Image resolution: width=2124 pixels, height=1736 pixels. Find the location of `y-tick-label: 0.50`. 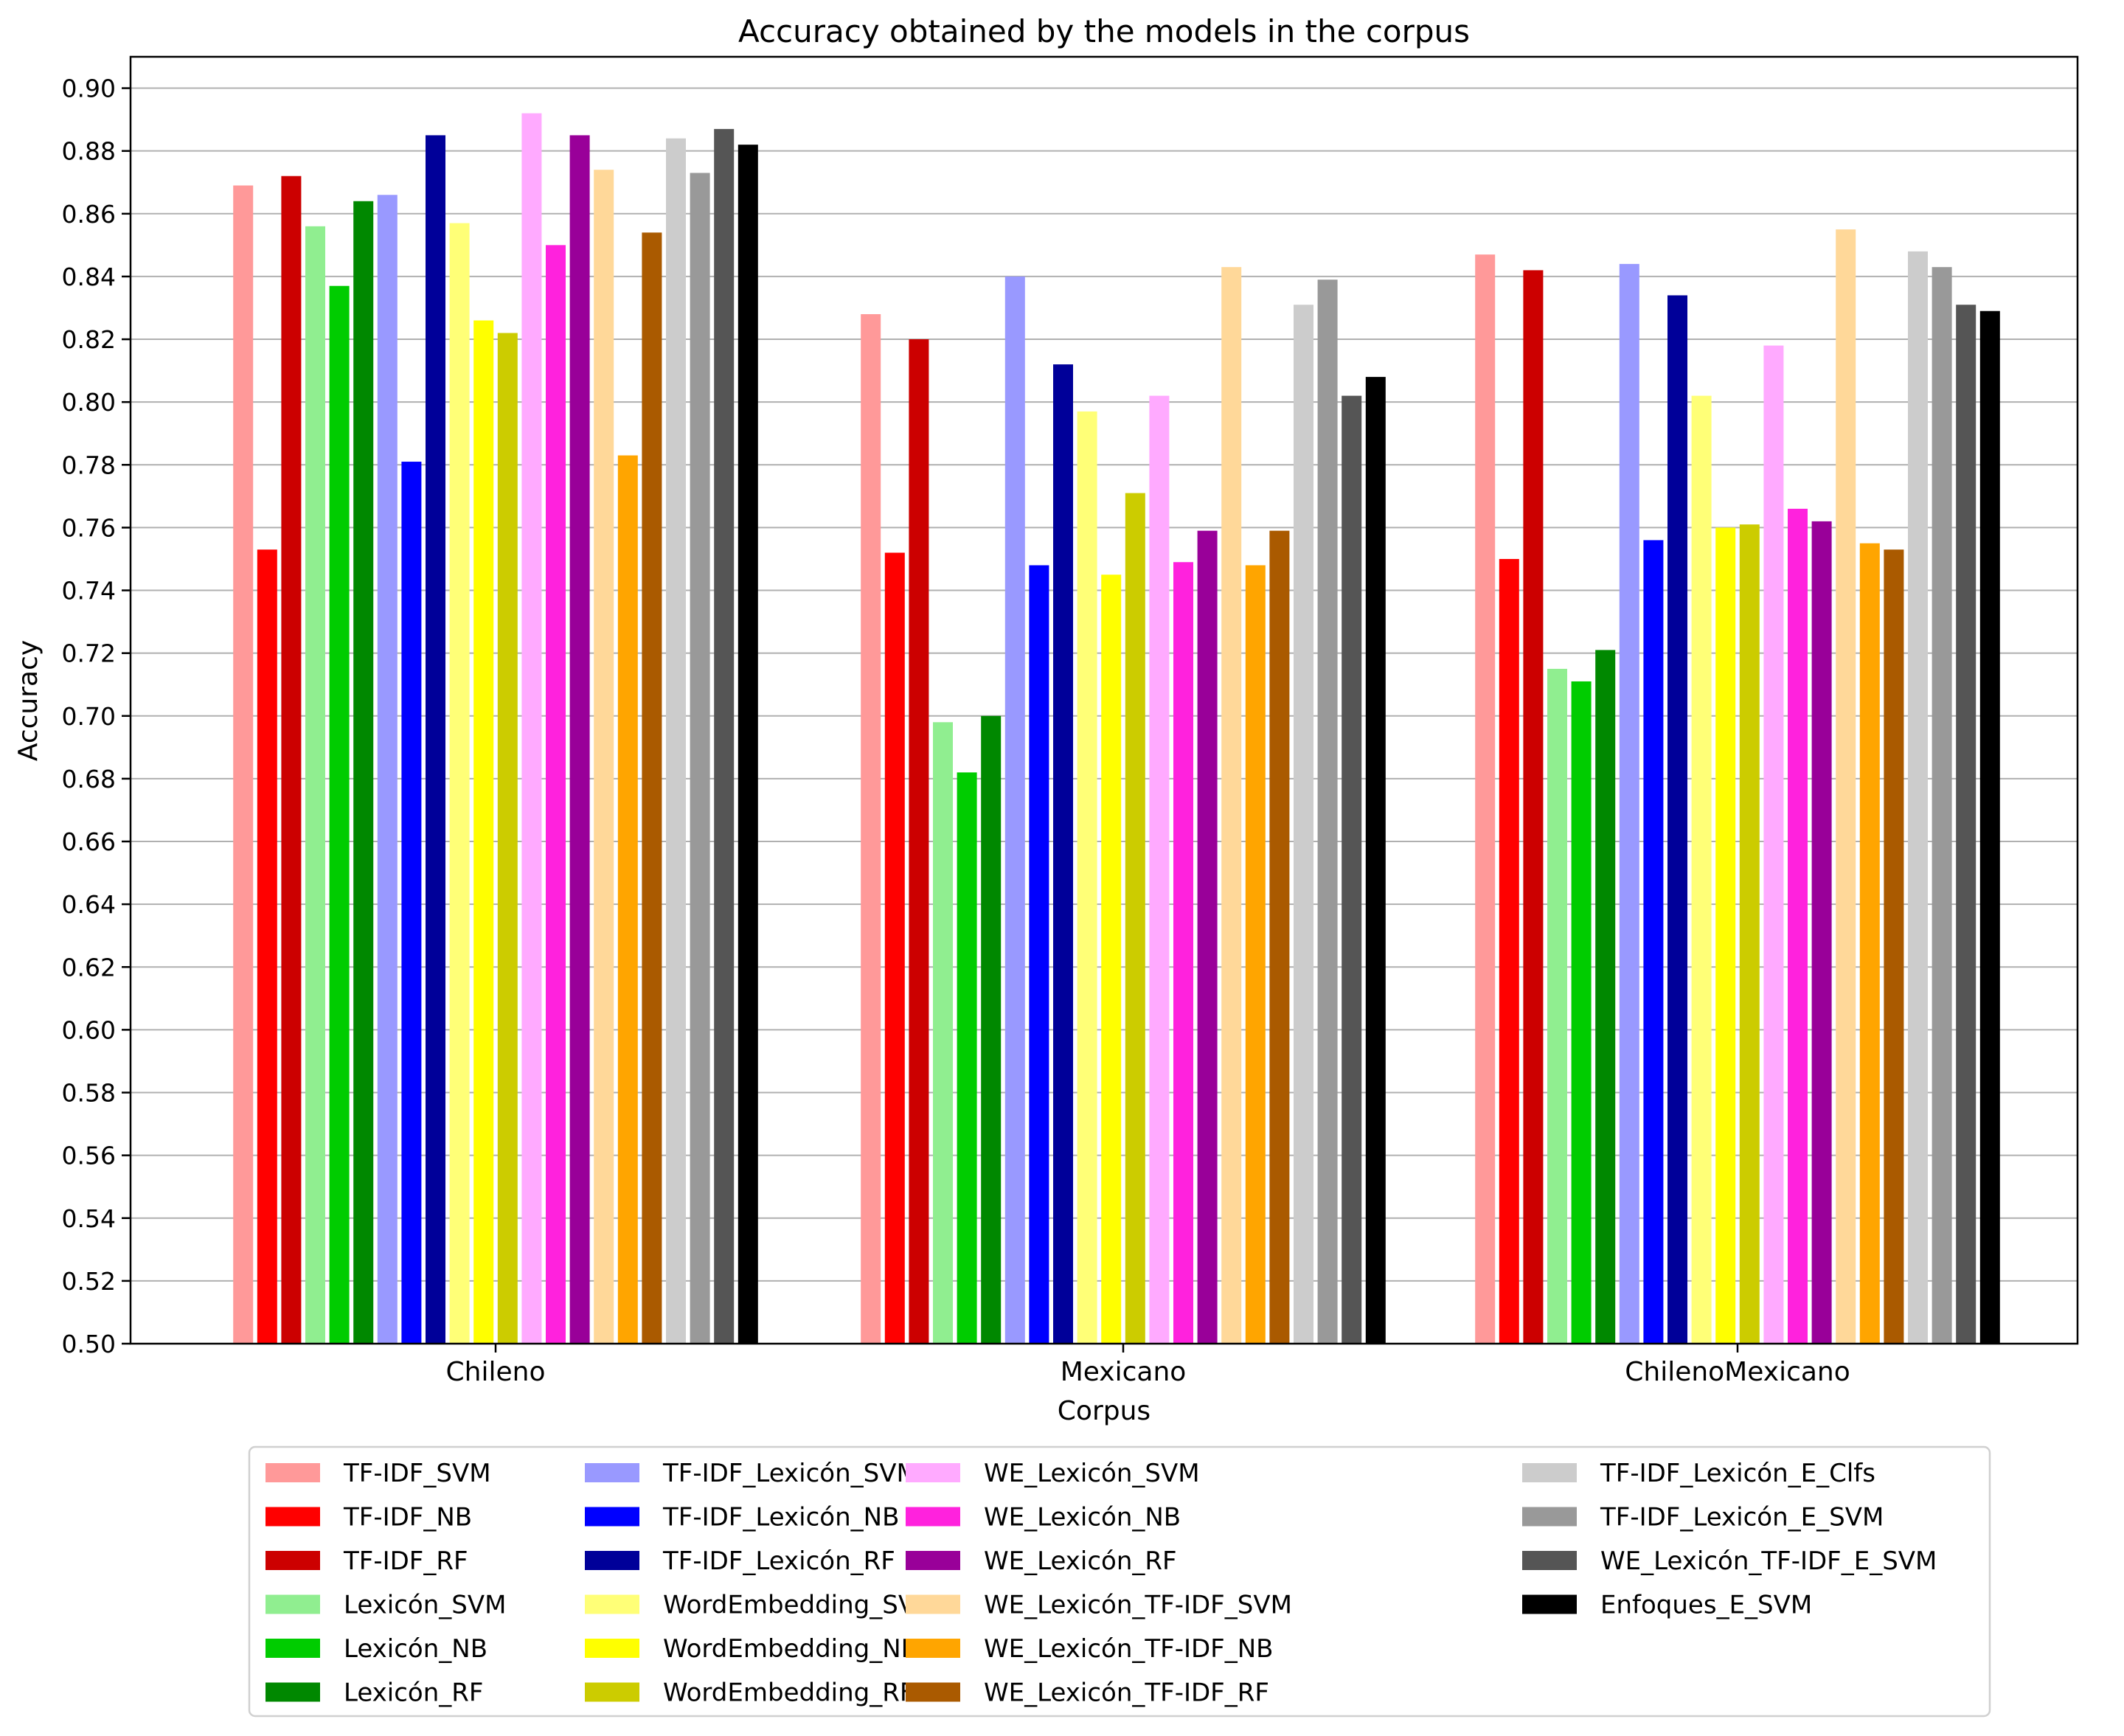

y-tick-label: 0.50 is located at coordinates (89, 1344).